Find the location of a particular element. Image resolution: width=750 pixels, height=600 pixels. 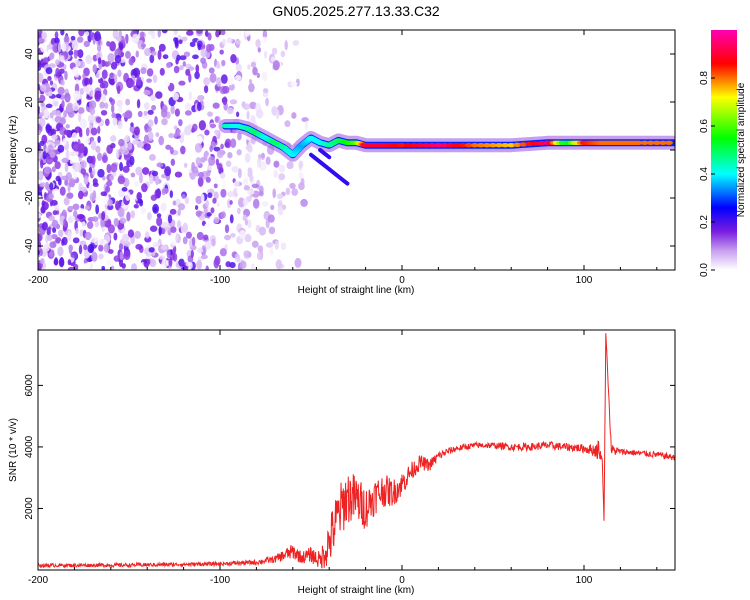

snr-xtick-label: -100 is located at coordinates (220, 580).